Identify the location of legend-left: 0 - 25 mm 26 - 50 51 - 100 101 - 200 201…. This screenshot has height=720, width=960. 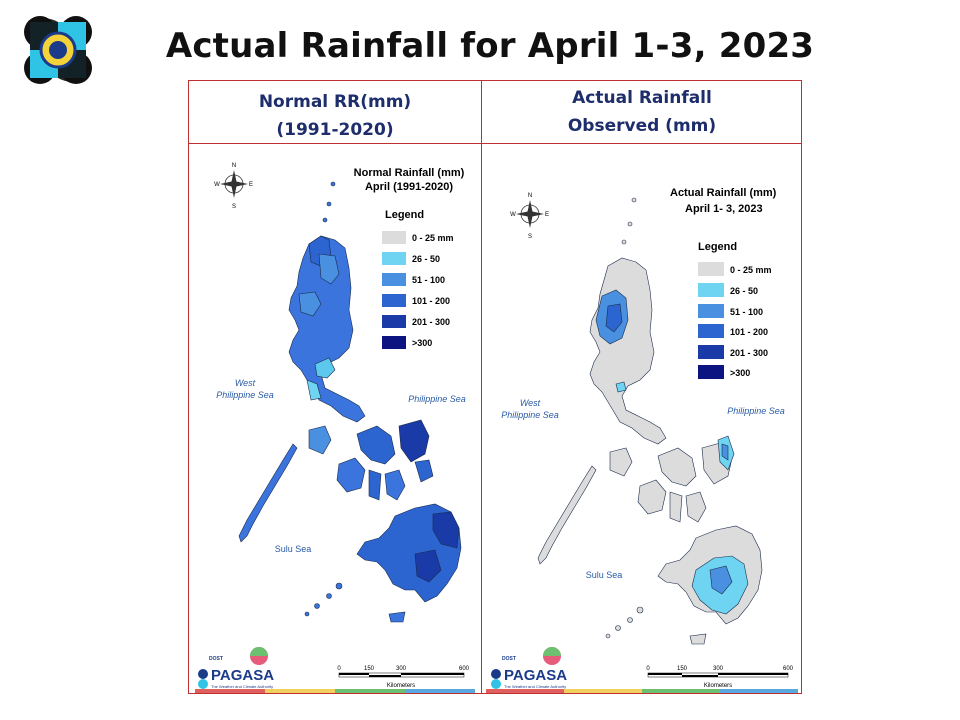
(418, 290).